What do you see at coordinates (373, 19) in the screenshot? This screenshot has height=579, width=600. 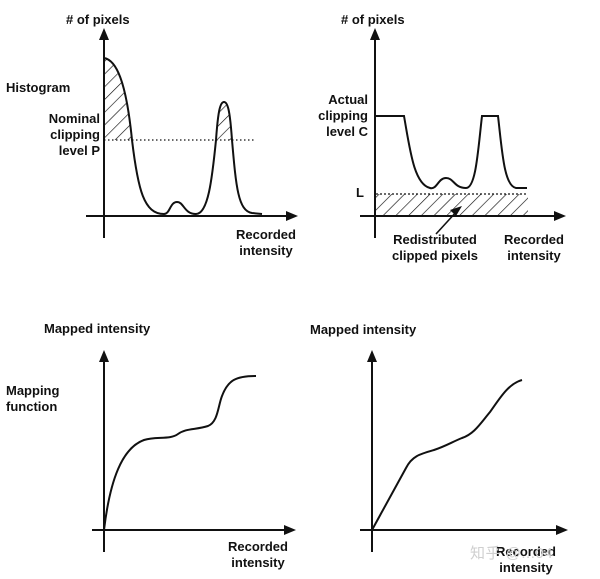 I see `tr-y-axis-label: # of pixels` at bounding box center [373, 19].